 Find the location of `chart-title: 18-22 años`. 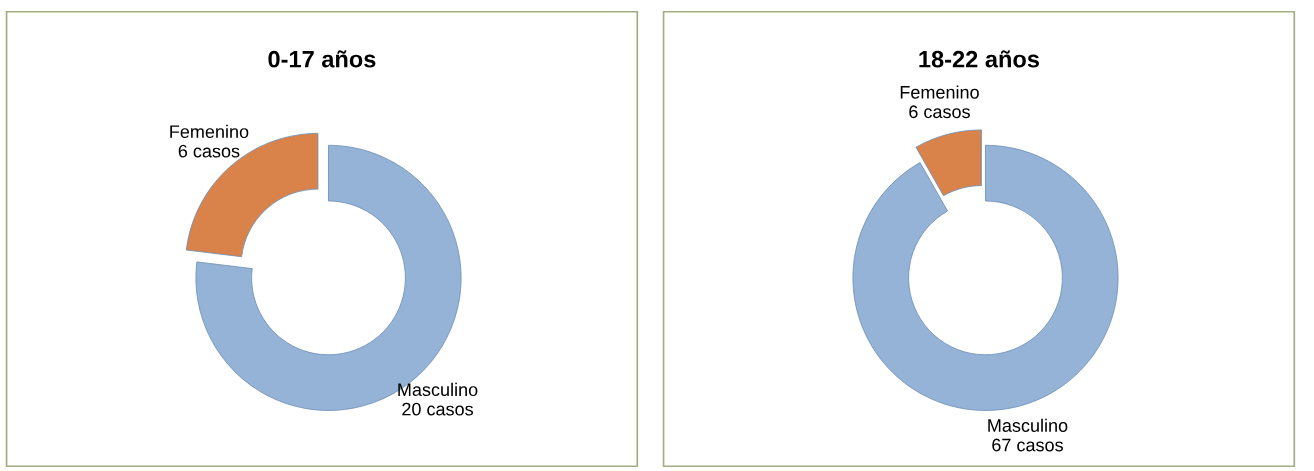

chart-title: 18-22 años is located at coordinates (979, 59).